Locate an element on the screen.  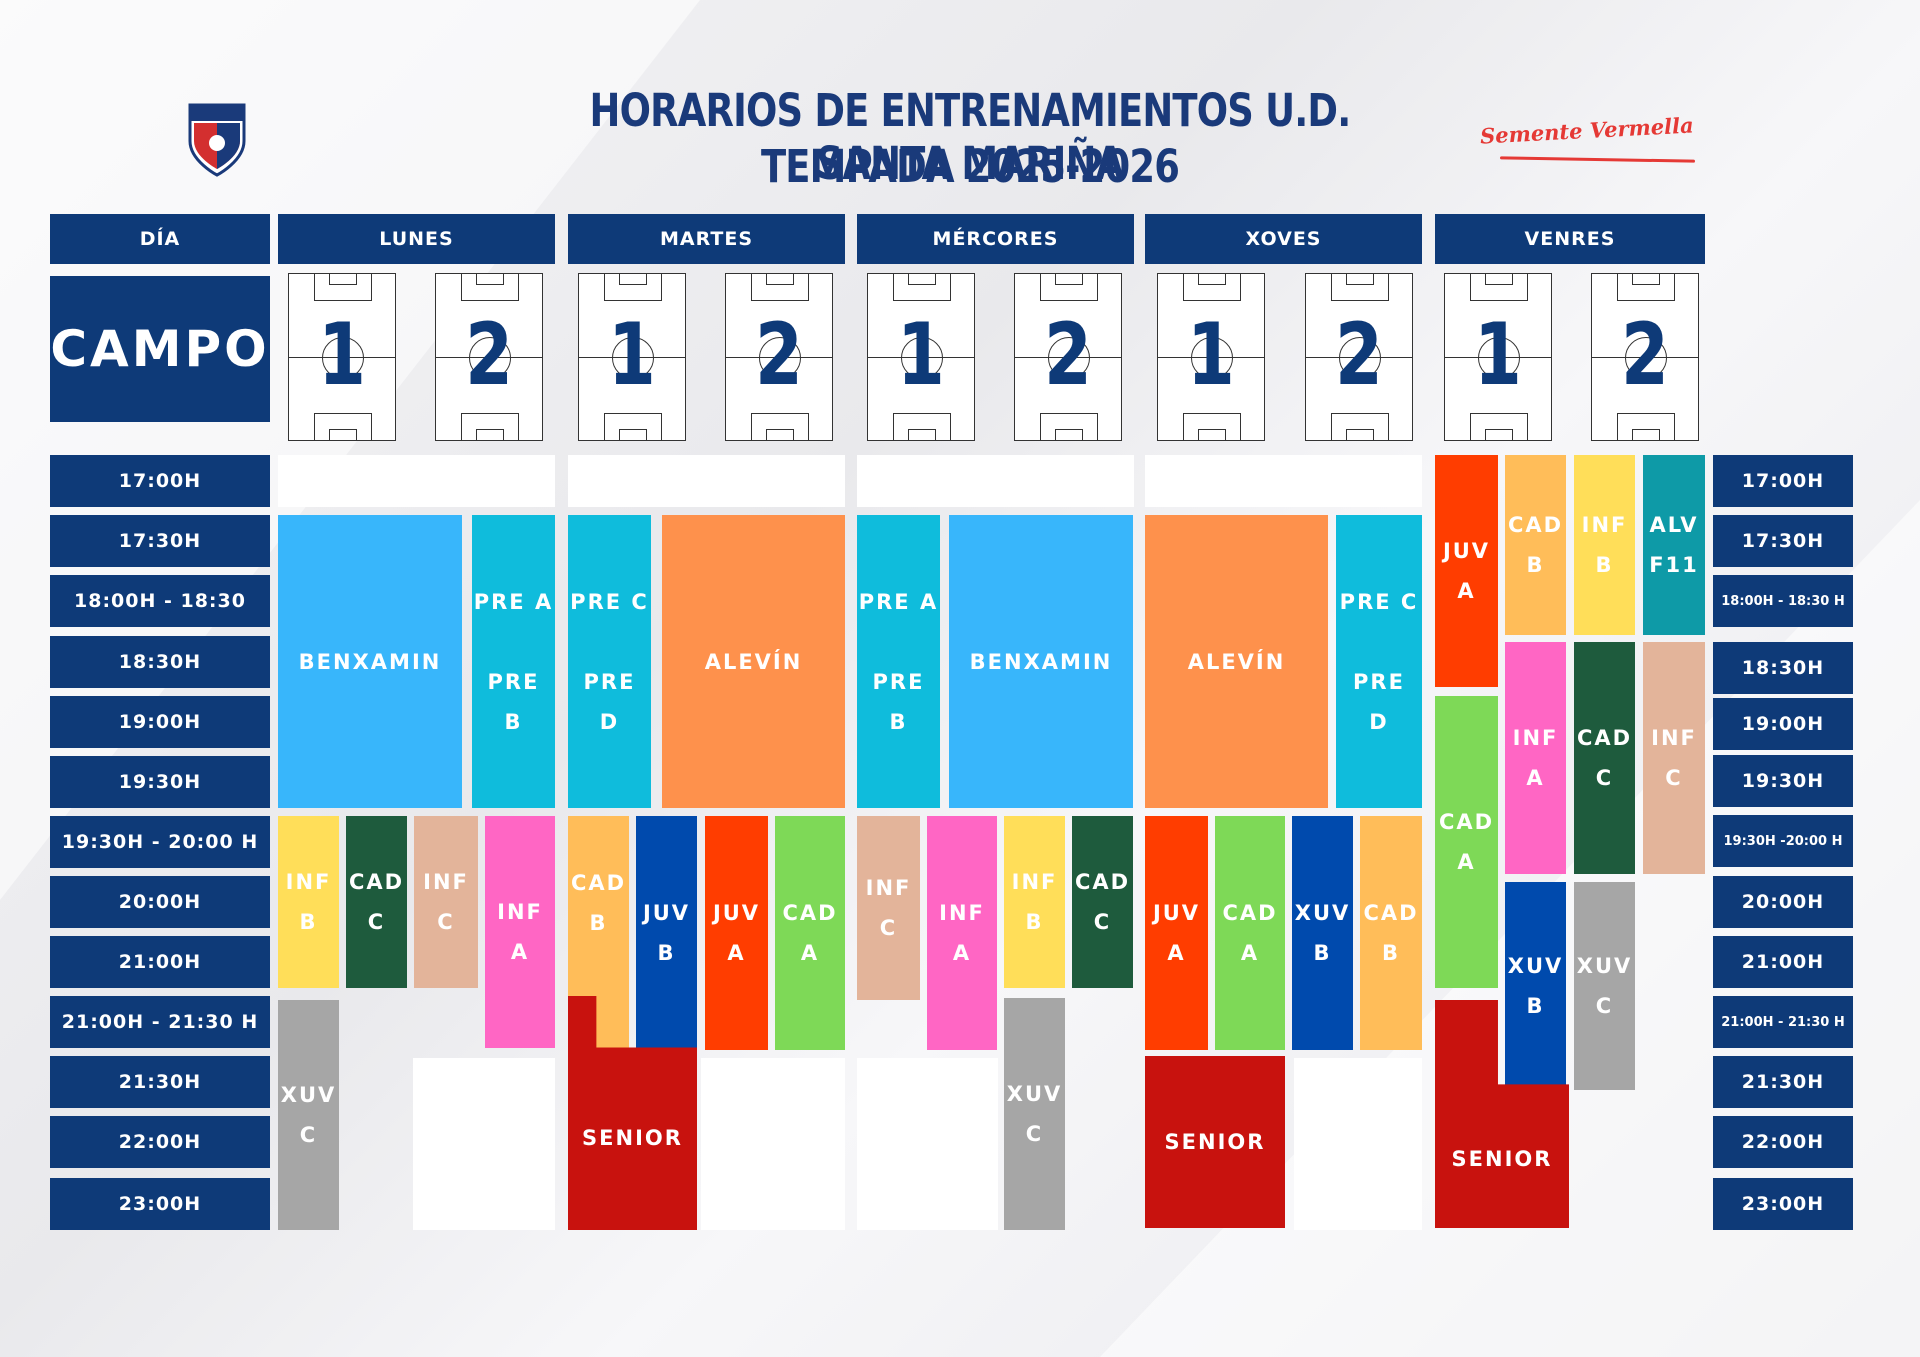
field-martes-1: 1 is located at coordinates (632, 357).